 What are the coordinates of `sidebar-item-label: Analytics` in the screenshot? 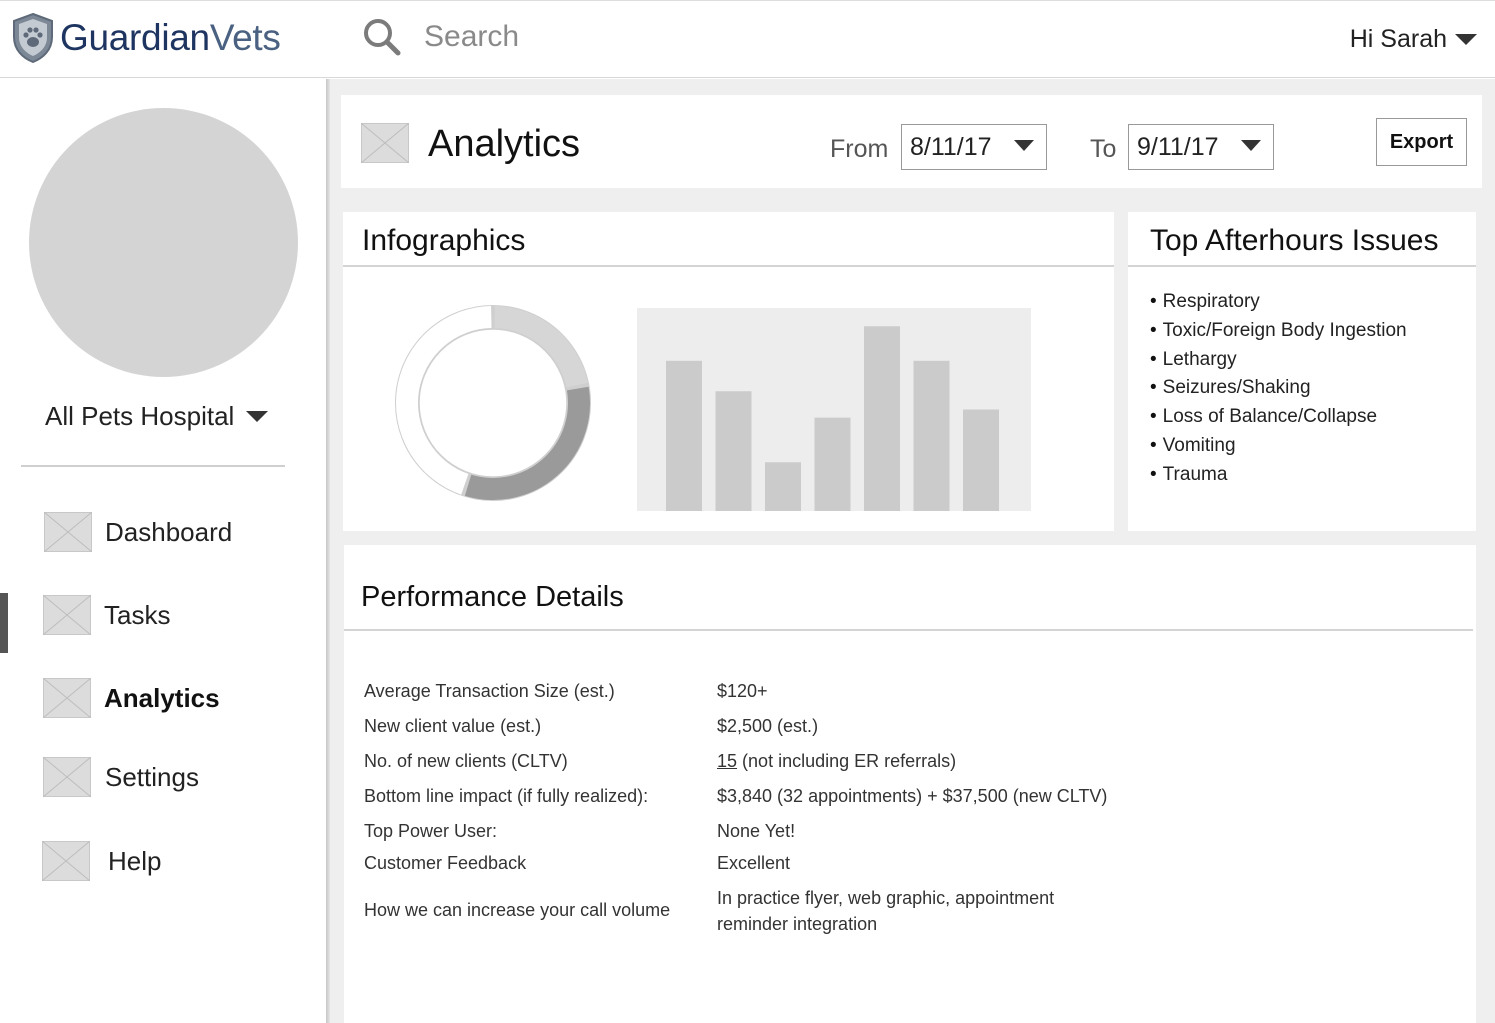 It's located at (162, 697).